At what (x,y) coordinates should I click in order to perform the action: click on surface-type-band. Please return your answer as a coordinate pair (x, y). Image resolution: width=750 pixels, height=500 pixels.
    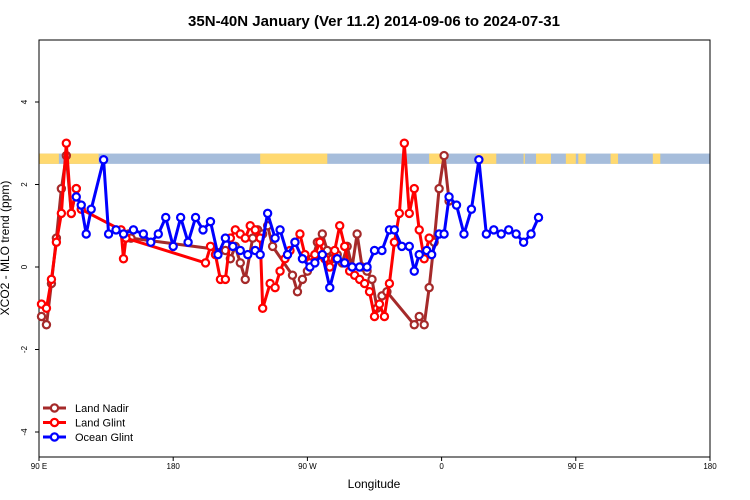
    Looking at the image, I should click on (374, 158).